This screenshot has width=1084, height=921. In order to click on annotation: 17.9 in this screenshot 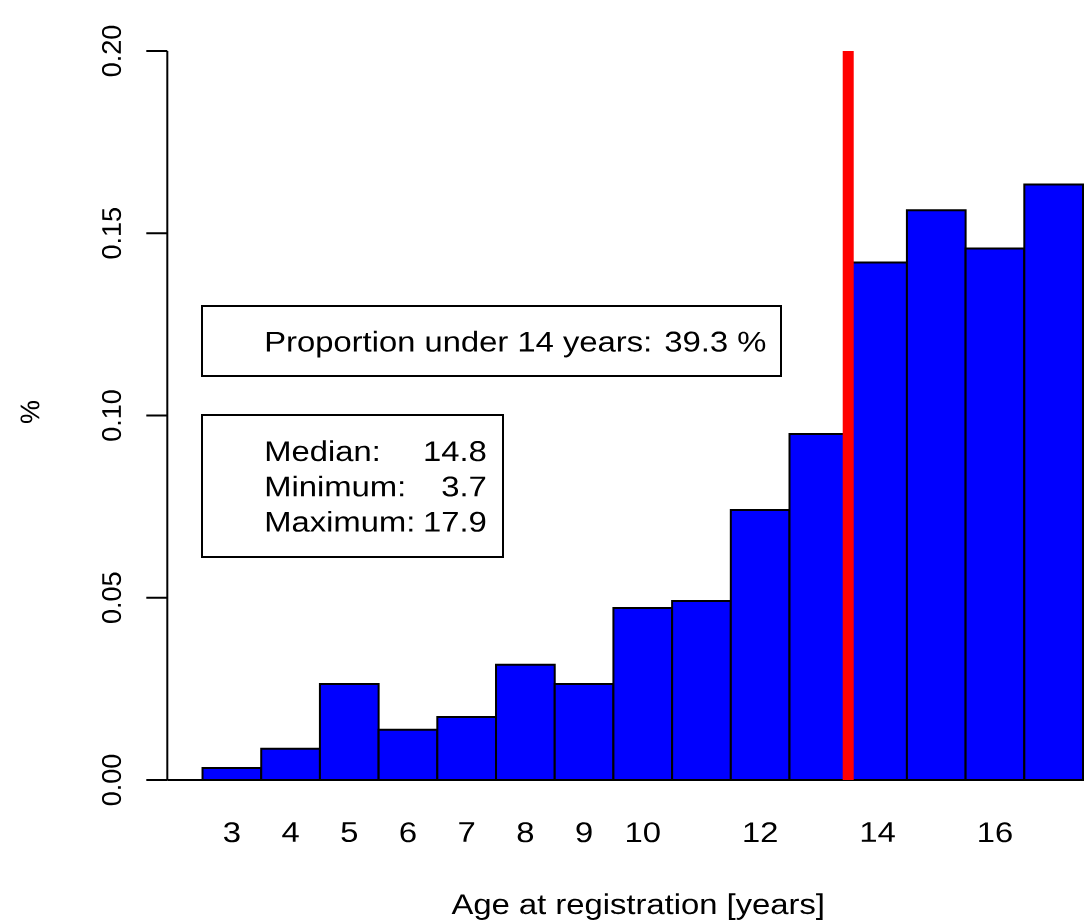, I will do `click(455, 521)`.